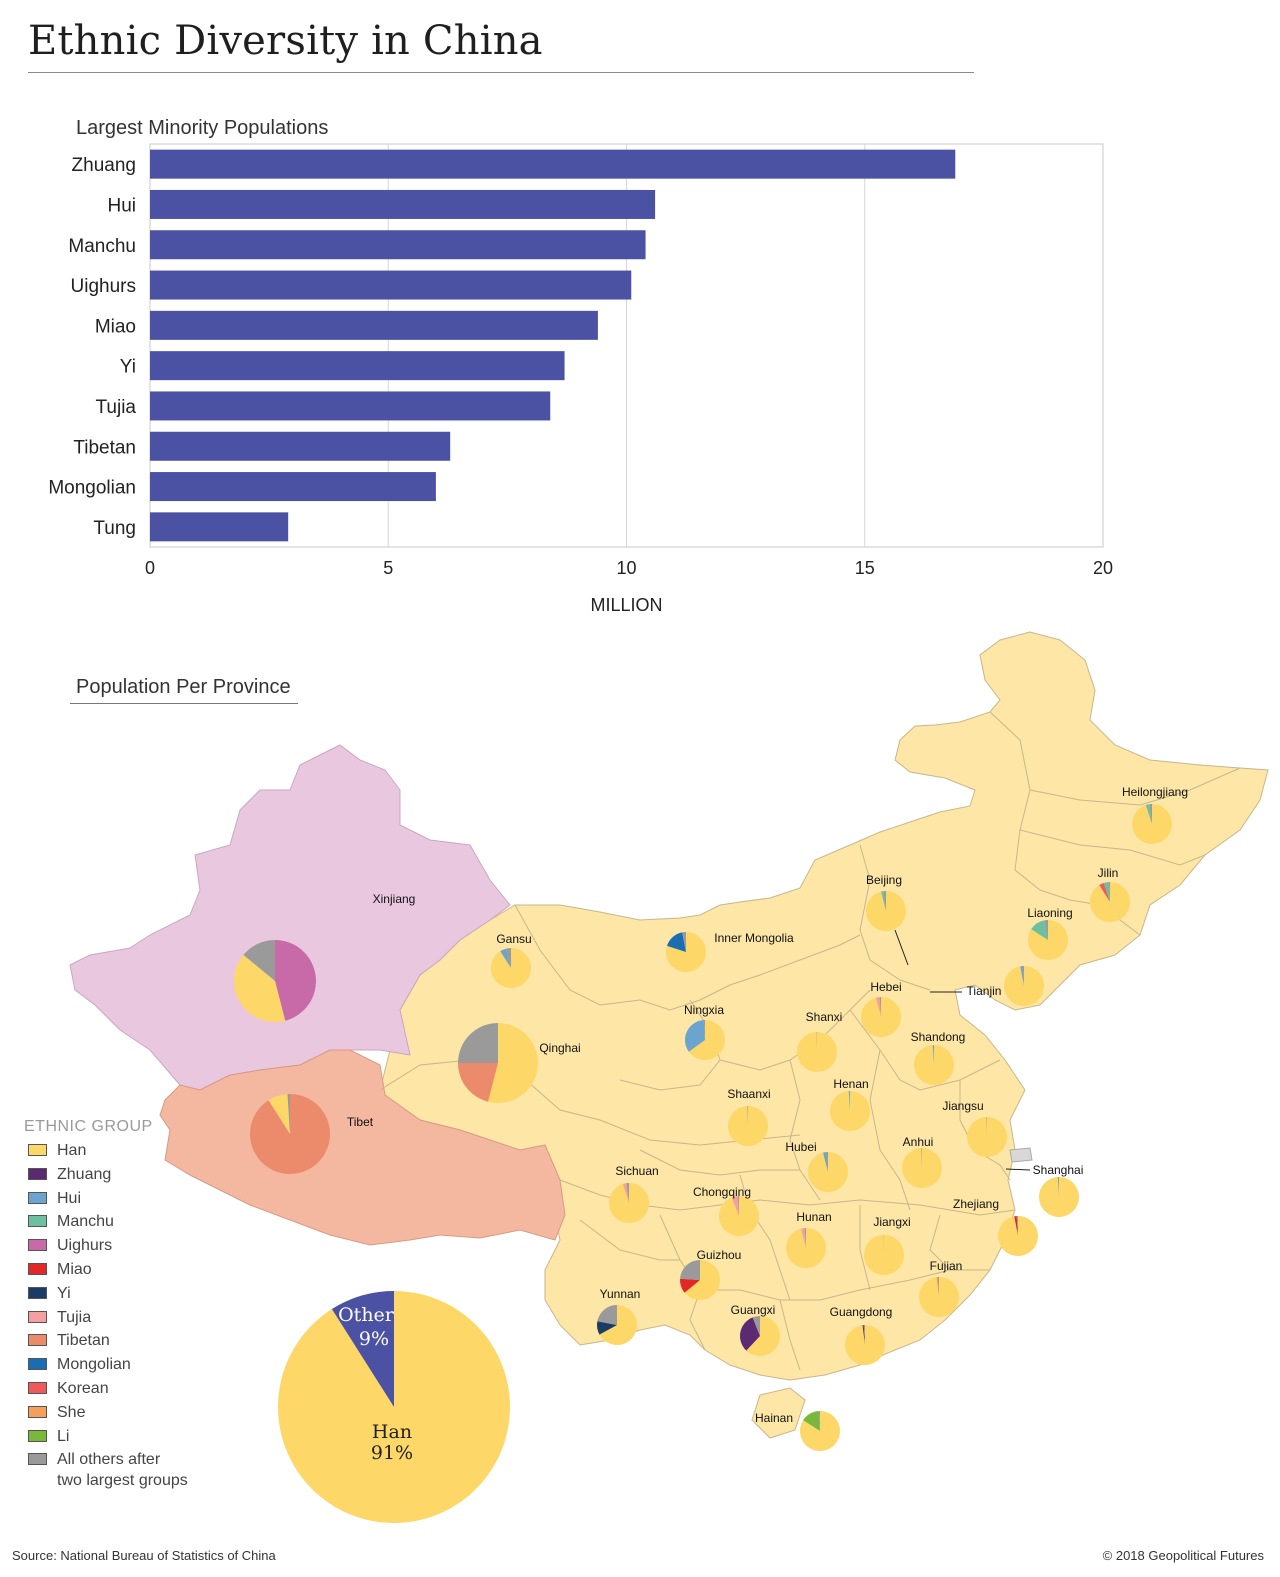 The width and height of the screenshot is (1280, 1577). I want to click on category-label: Hui, so click(121, 205).